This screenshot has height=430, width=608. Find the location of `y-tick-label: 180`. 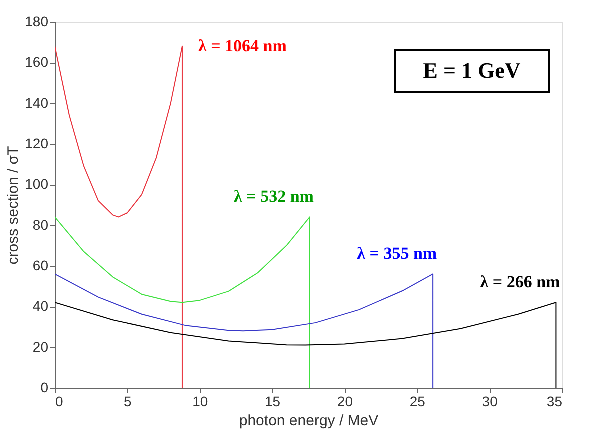

y-tick-label: 180 is located at coordinates (37, 22).